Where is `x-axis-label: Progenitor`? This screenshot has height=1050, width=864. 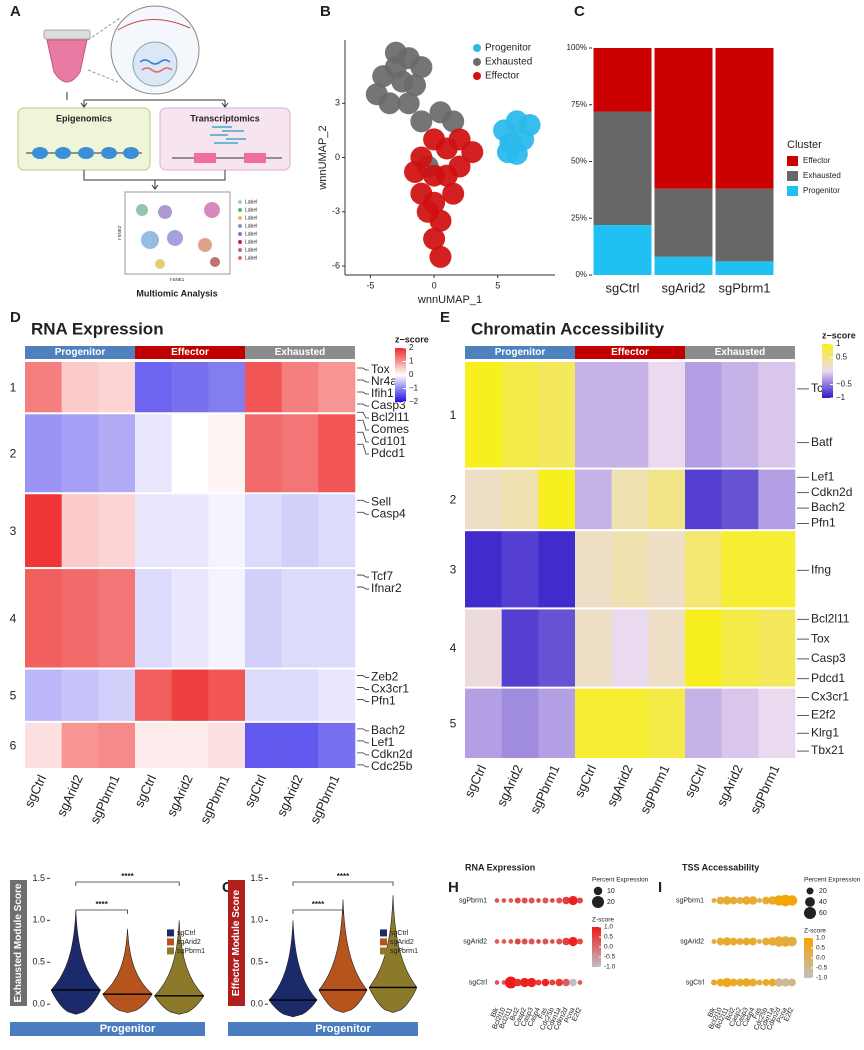 x-axis-label: Progenitor is located at coordinates (128, 1029).